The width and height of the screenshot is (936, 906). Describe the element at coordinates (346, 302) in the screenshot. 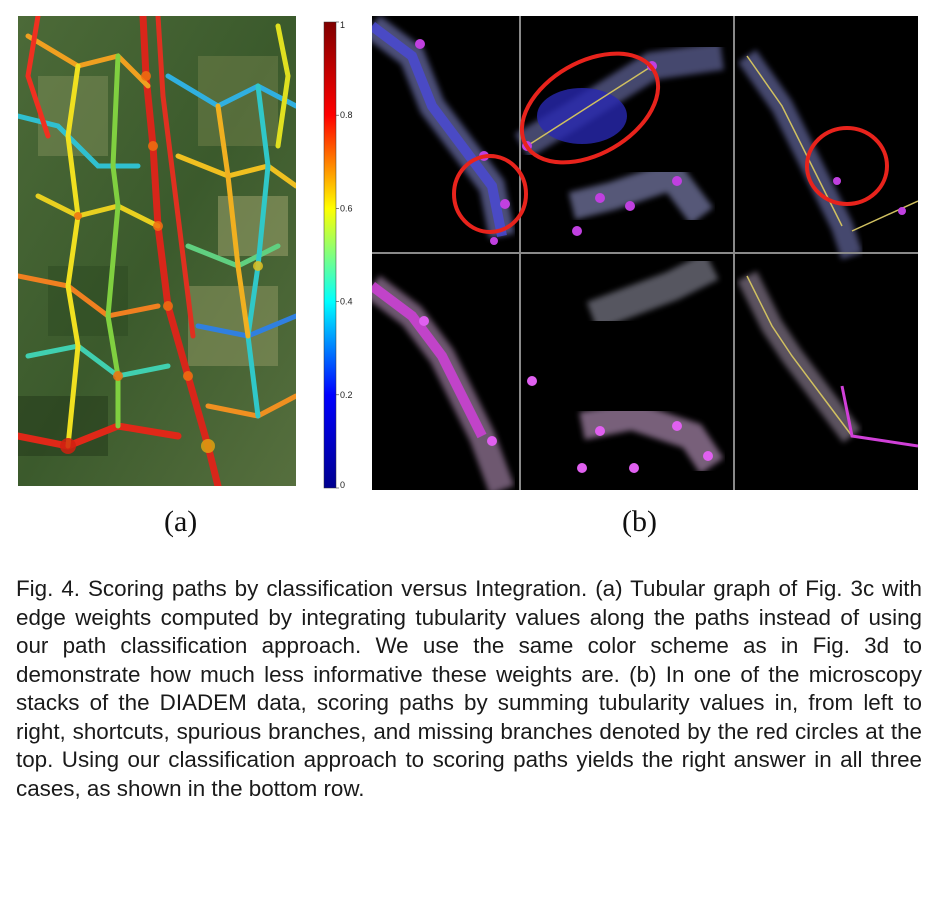

I see `colorbar-tick-label: 0.4` at that location.